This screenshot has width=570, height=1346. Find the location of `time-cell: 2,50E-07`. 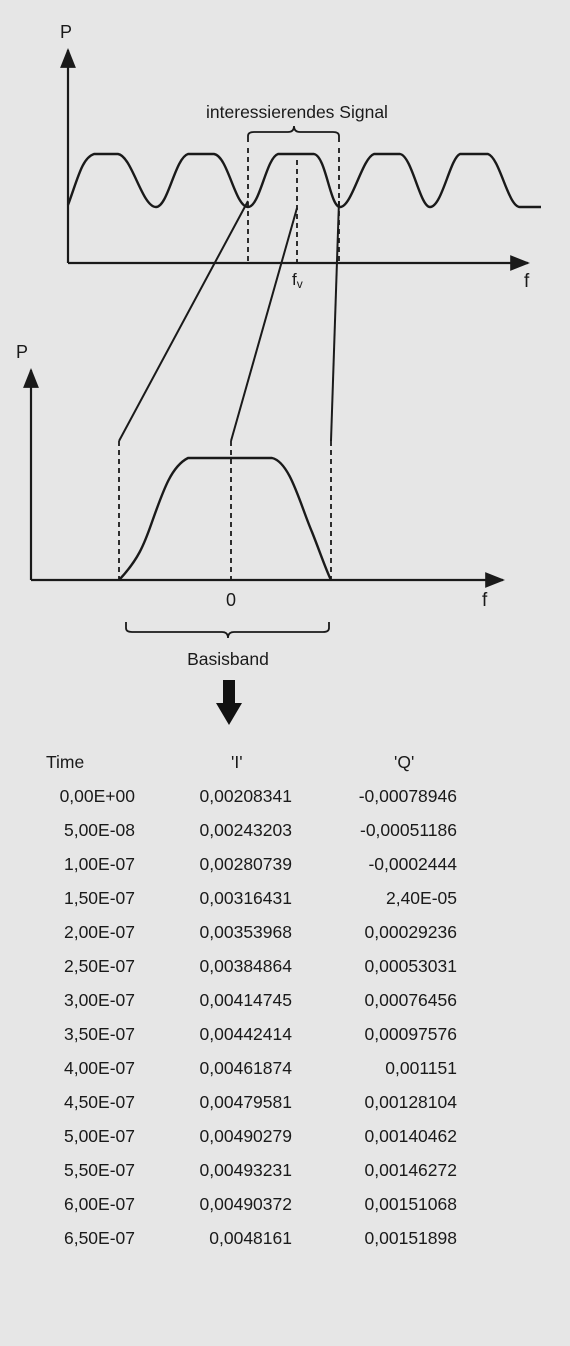

time-cell: 2,50E-07 is located at coordinates (99, 966).